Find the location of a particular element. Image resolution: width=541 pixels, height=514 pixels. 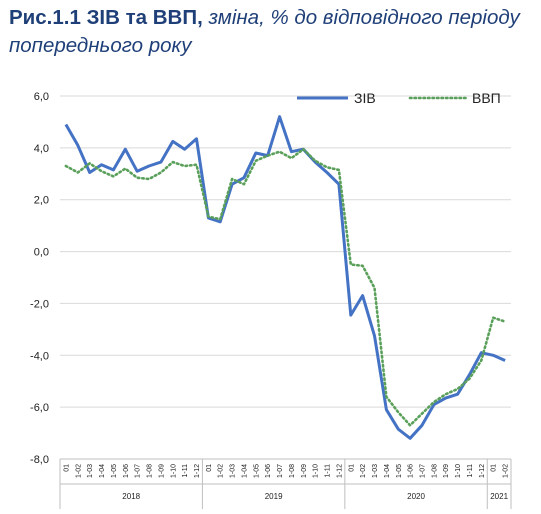

year-label: 2021 is located at coordinates (499, 496).